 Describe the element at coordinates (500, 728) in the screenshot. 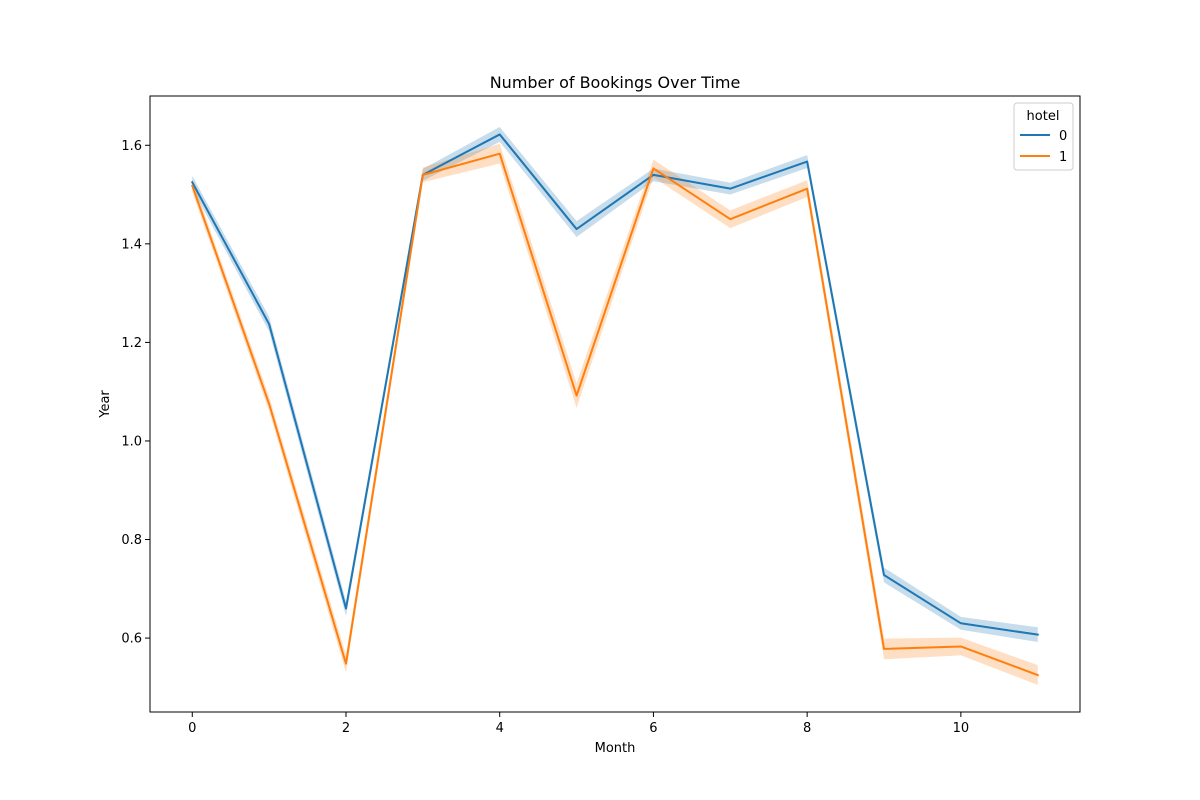

I see `x-tick-label-4: 4` at that location.